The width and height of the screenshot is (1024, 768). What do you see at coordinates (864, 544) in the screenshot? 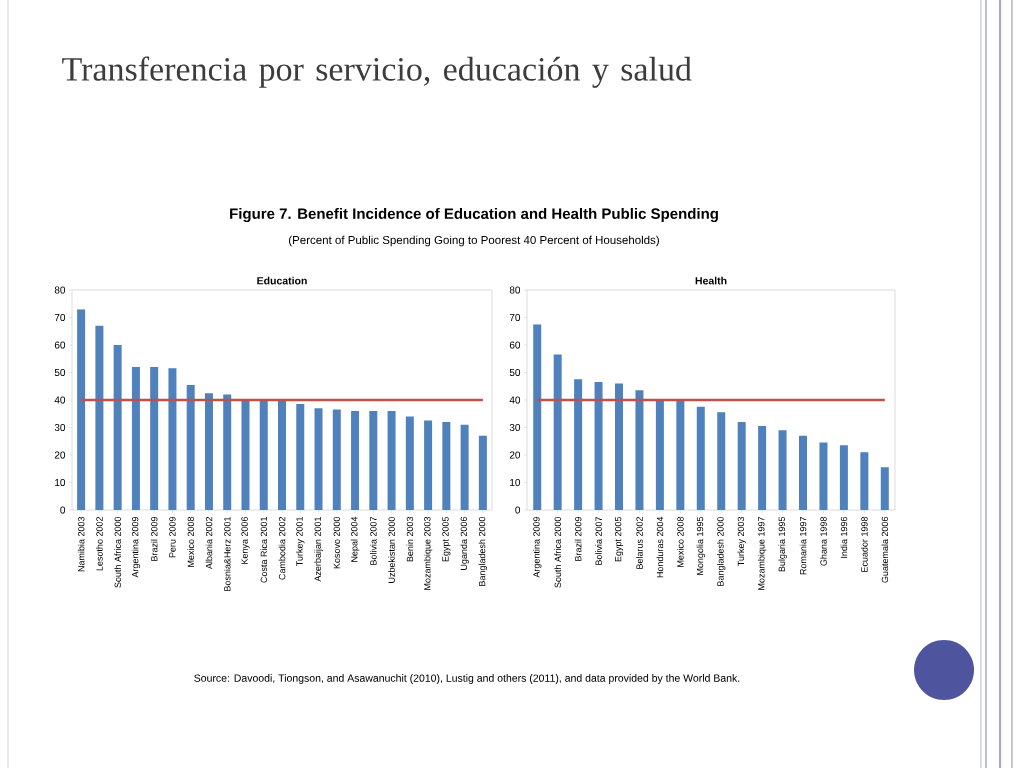
I see `x-tick-label: Ecuador 1998` at bounding box center [864, 544].